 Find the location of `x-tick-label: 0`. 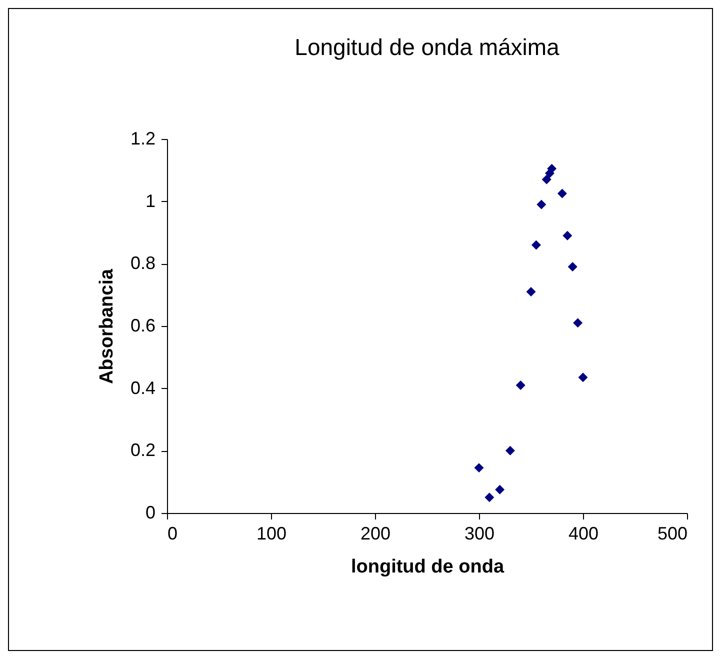

x-tick-label: 0 is located at coordinates (173, 534).